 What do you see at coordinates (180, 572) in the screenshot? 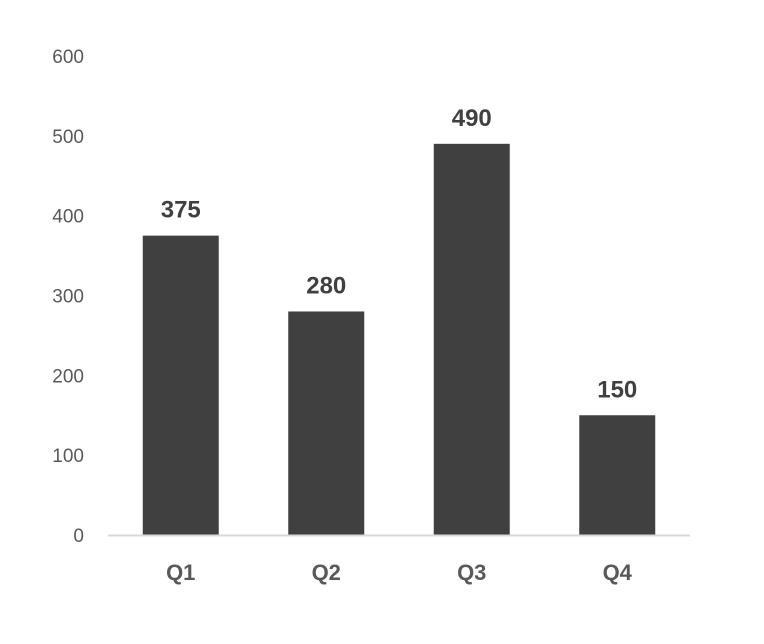
I see `x-category-label: Q1` at bounding box center [180, 572].